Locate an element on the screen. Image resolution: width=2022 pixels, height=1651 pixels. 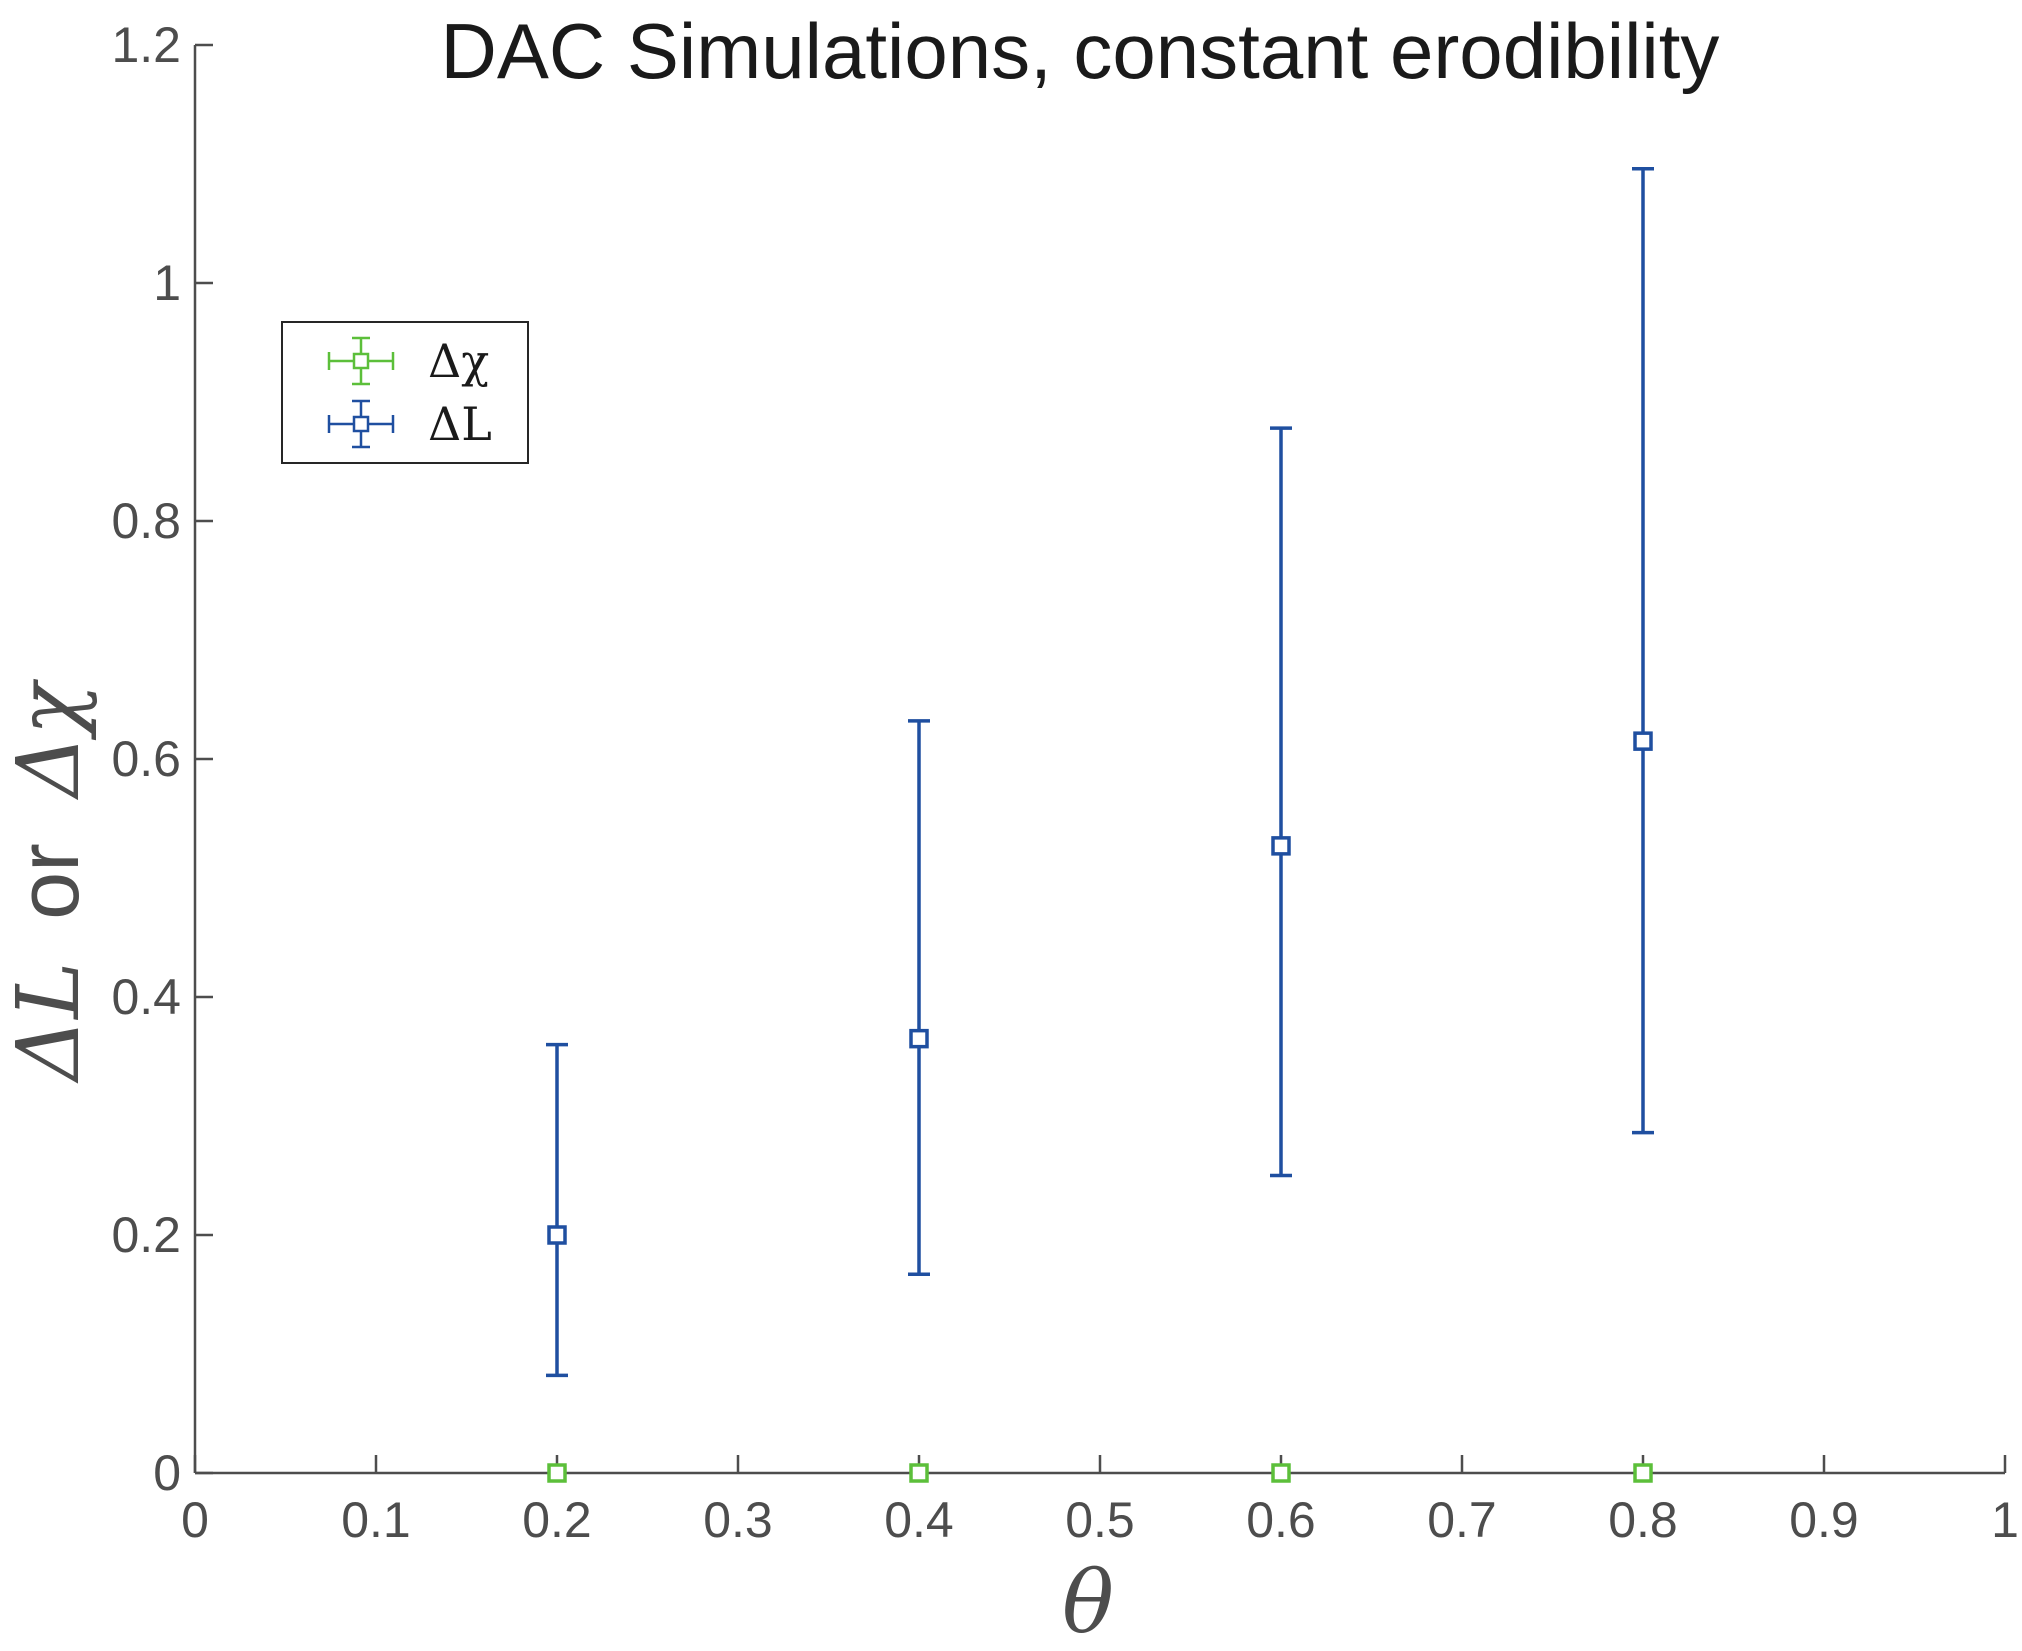
y-tick-label: 1.2 is located at coordinates (146, 45).